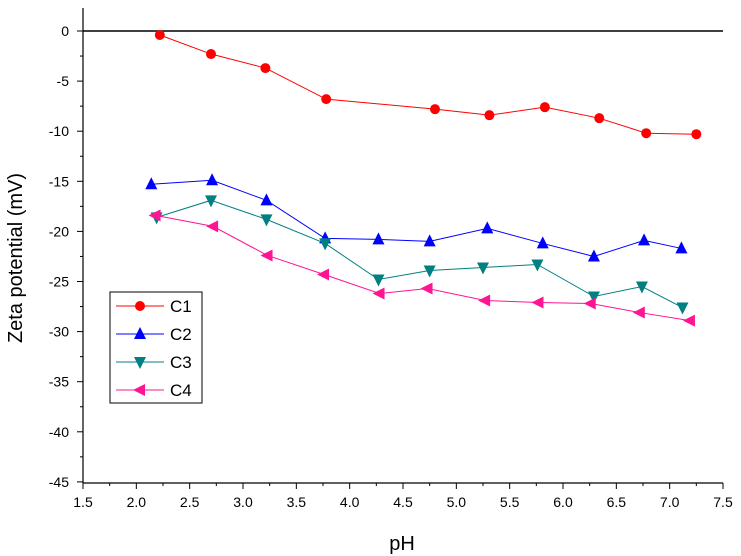 The height and width of the screenshot is (556, 741). Describe the element at coordinates (154, 306) in the screenshot. I see `legend-item-c1: C1` at that location.